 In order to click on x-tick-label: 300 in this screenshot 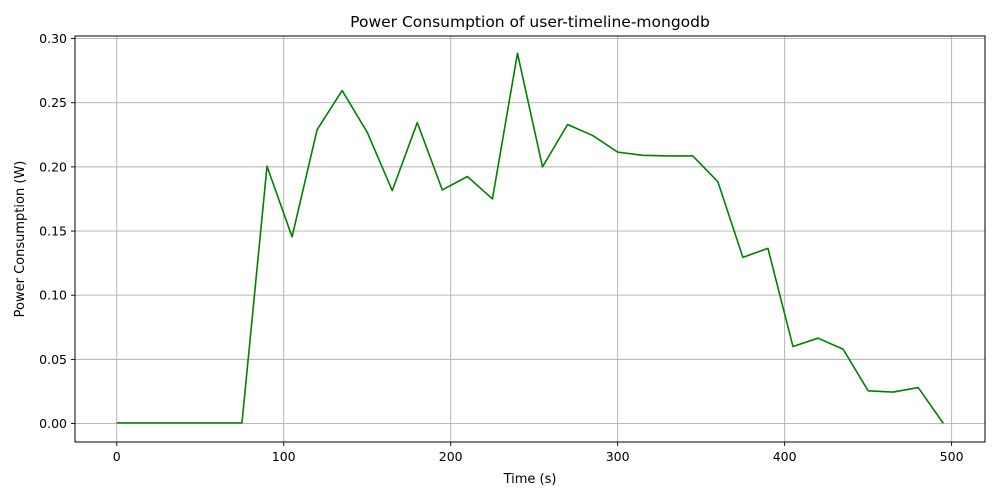, I will do `click(618, 456)`.